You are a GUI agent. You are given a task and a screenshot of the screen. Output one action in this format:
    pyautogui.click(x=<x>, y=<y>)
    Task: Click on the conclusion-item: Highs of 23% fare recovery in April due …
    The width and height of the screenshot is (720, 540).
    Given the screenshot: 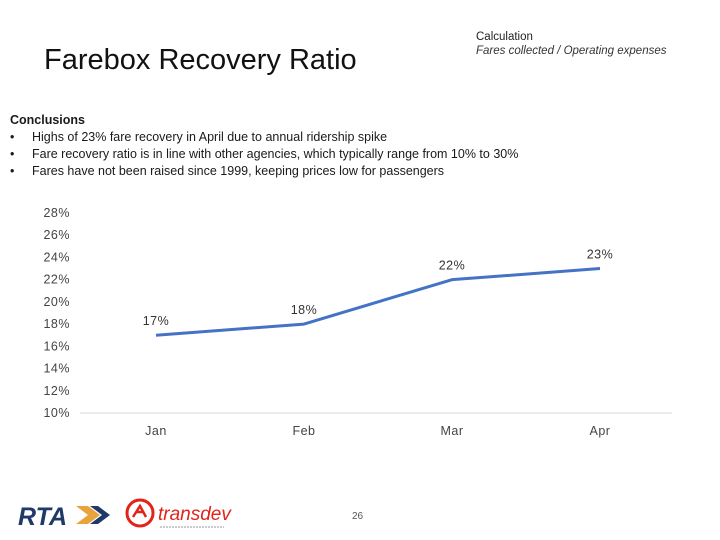 What is the action you would take?
    pyautogui.click(x=264, y=137)
    